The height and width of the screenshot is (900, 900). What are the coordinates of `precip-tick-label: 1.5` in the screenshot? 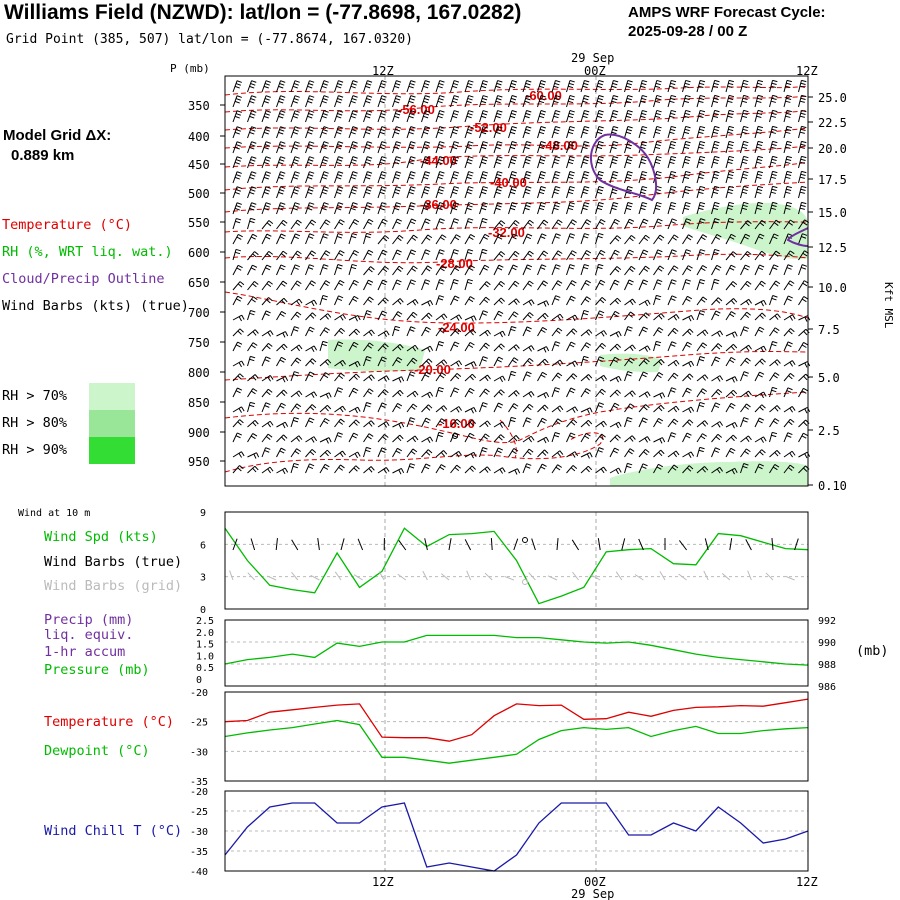 It's located at (205, 645).